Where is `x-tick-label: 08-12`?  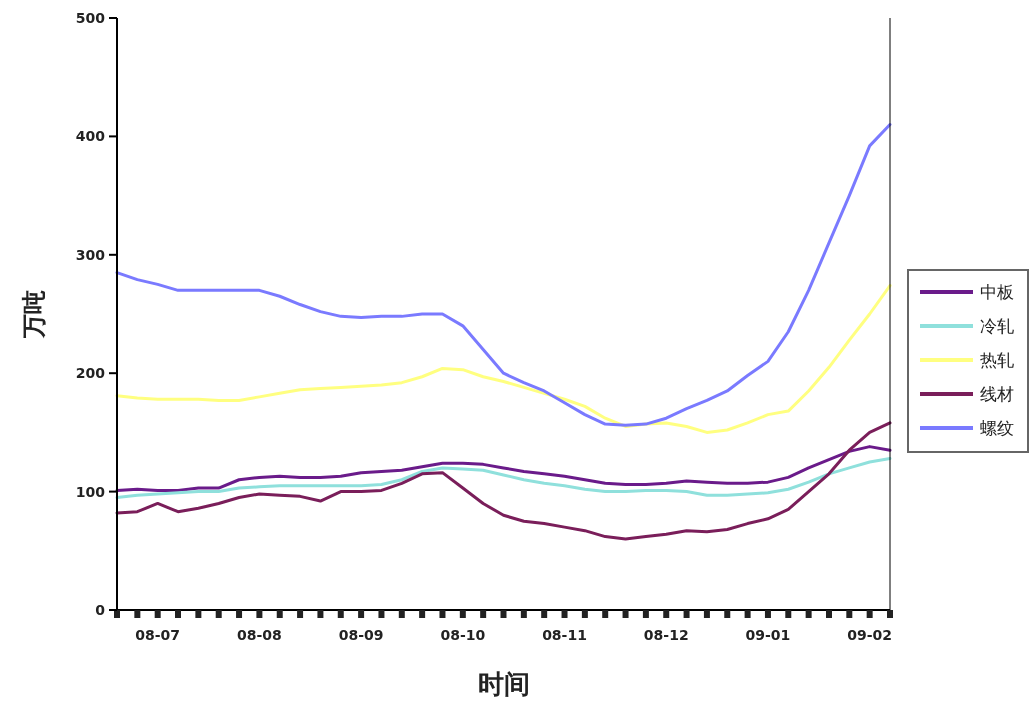 x-tick-label: 08-12 is located at coordinates (666, 635).